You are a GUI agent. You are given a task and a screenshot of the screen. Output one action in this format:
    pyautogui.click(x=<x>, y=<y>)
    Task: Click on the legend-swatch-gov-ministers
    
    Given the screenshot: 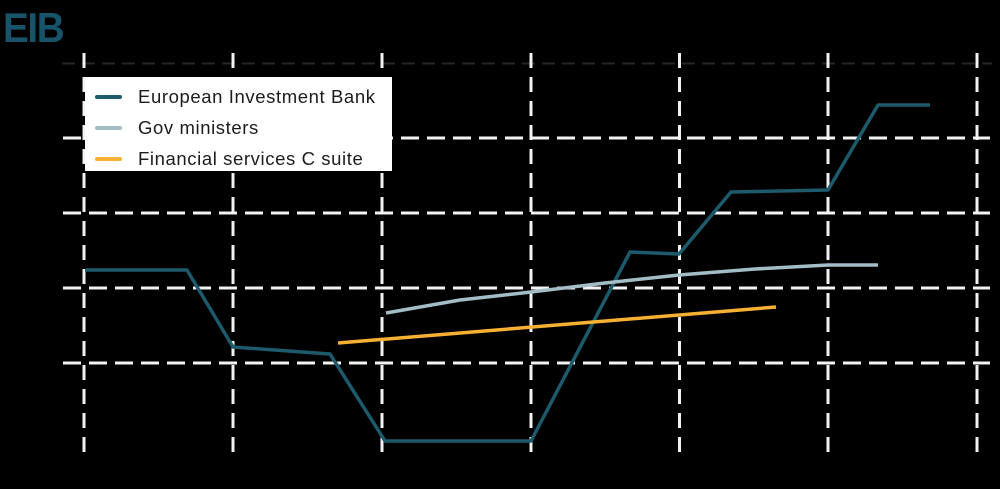 What is the action you would take?
    pyautogui.click(x=108, y=127)
    